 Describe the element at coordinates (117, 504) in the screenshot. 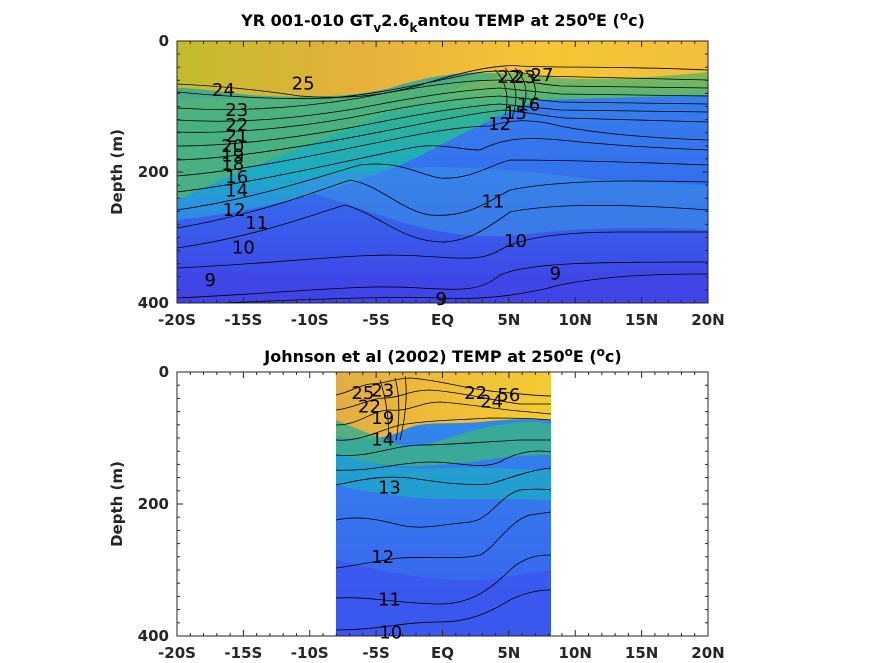

I see `obs-ylabel: Depth (m)` at that location.